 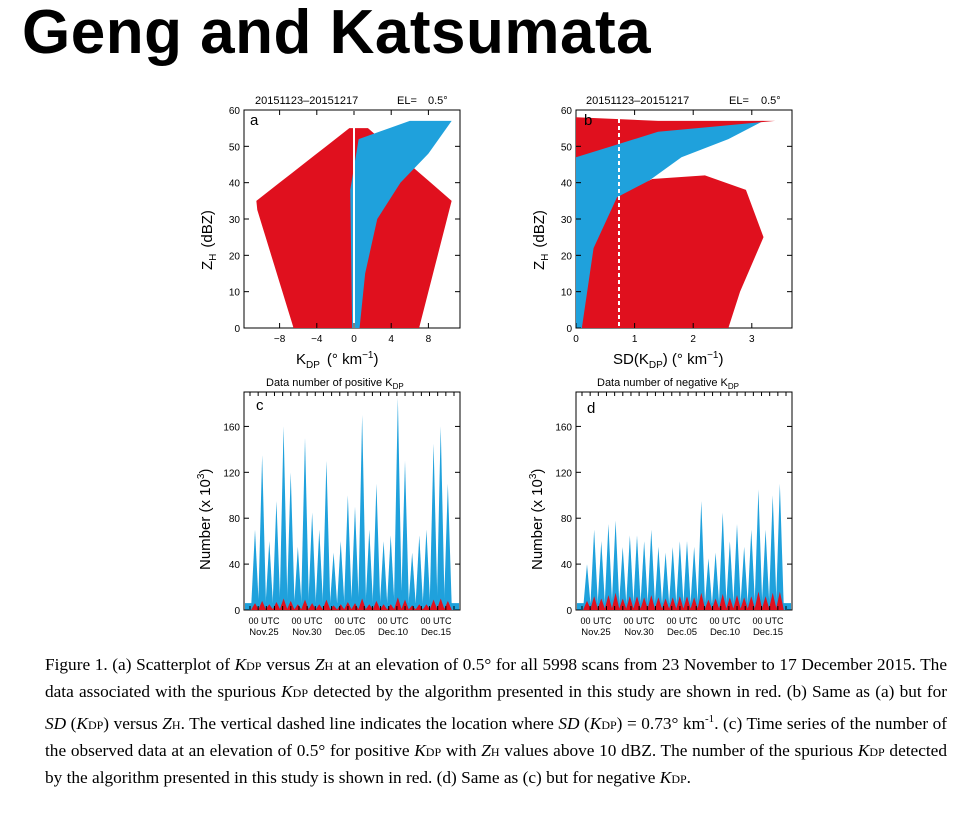 What do you see at coordinates (237, 611) in the screenshot?
I see `panel-c-ytick-label: 0` at bounding box center [237, 611].